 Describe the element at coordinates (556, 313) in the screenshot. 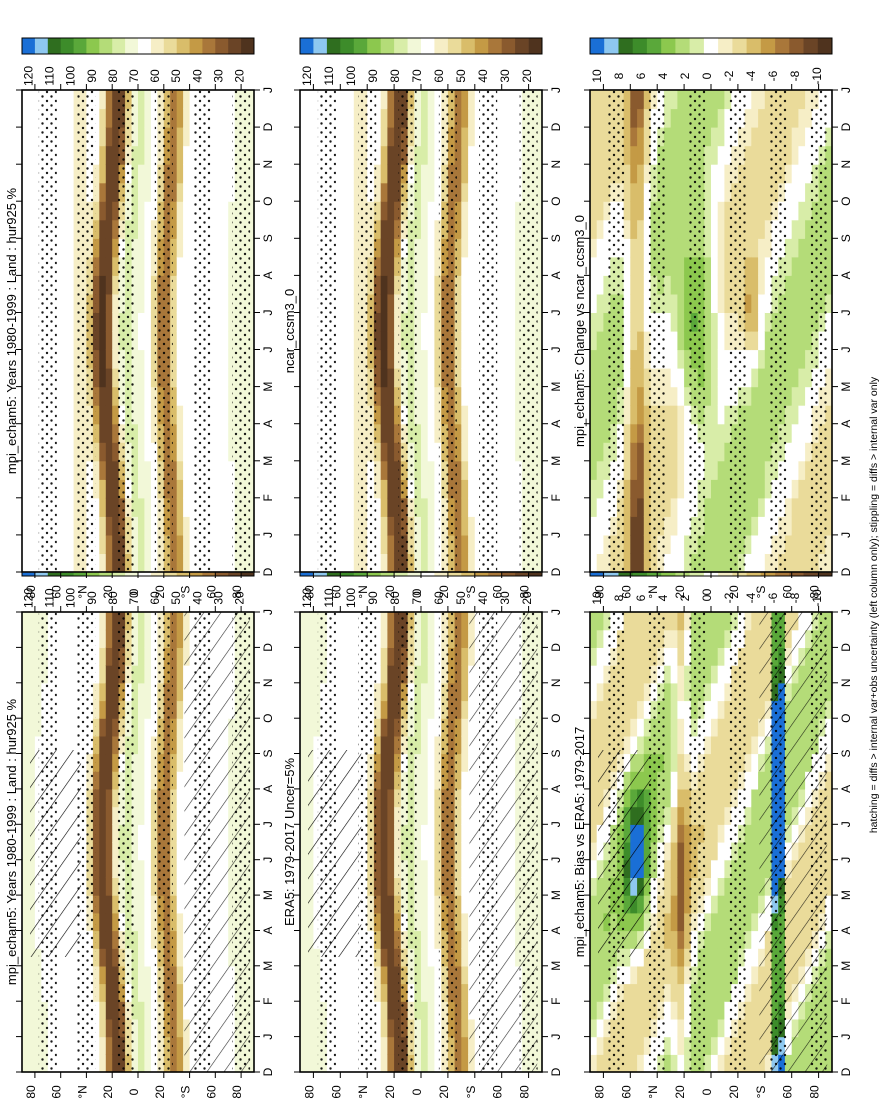

I see `month-label: J` at that location.